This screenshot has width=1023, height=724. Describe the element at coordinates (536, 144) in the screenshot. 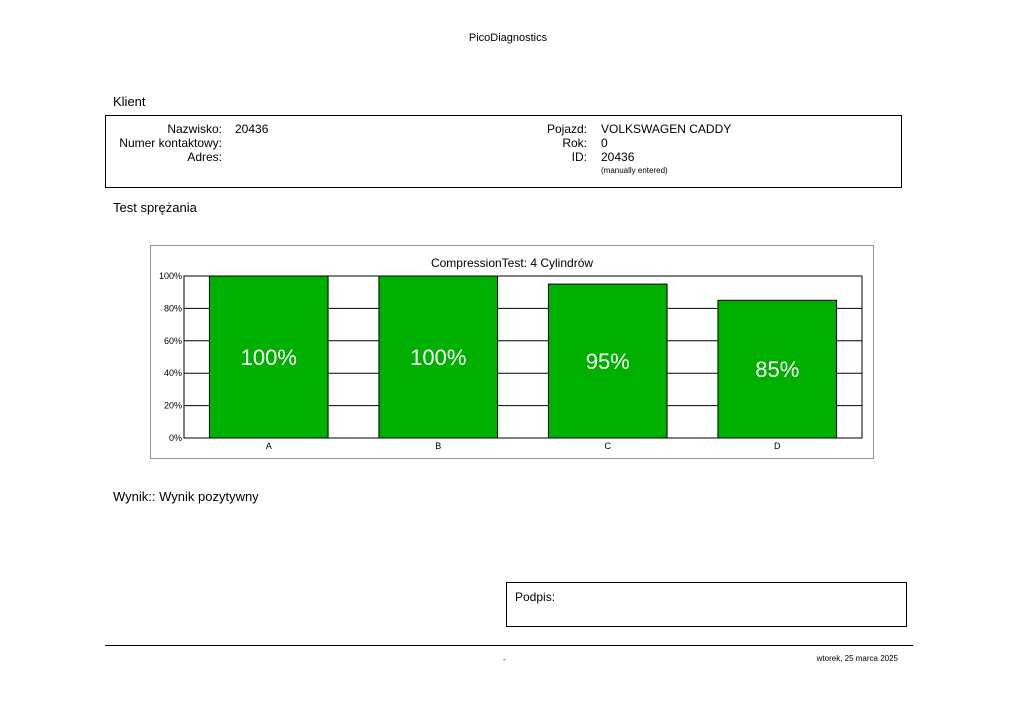

I see `client-right-column: Pojazd: Rok: ID:` at that location.